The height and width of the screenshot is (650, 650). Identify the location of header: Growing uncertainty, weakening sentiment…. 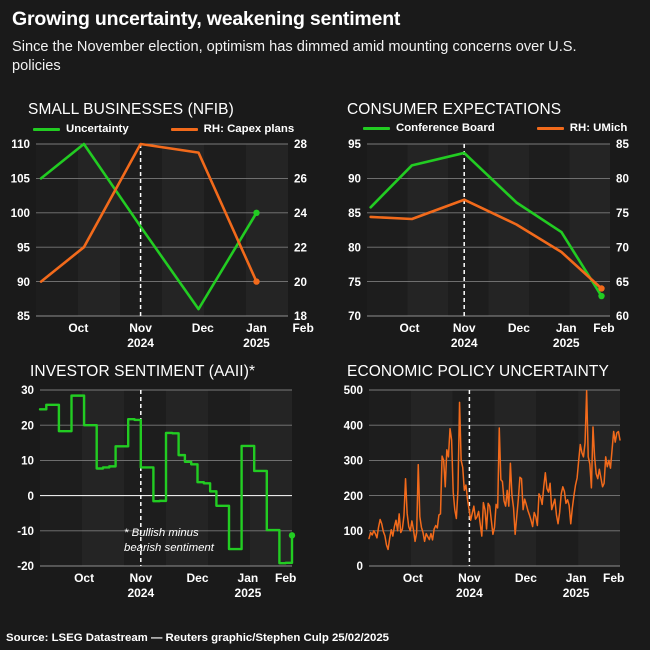
(325, 37).